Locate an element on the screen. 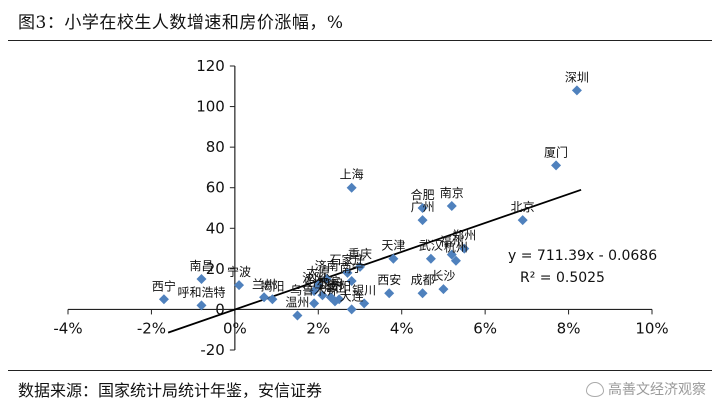 The image size is (720, 413). point-label: 石家庄 is located at coordinates (347, 259).